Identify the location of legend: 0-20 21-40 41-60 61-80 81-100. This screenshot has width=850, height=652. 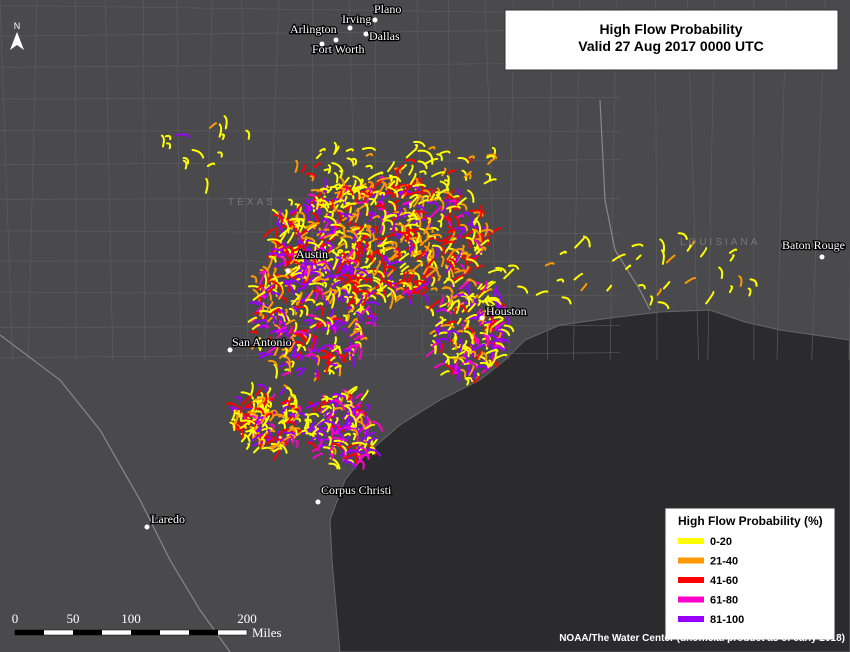
(711, 581).